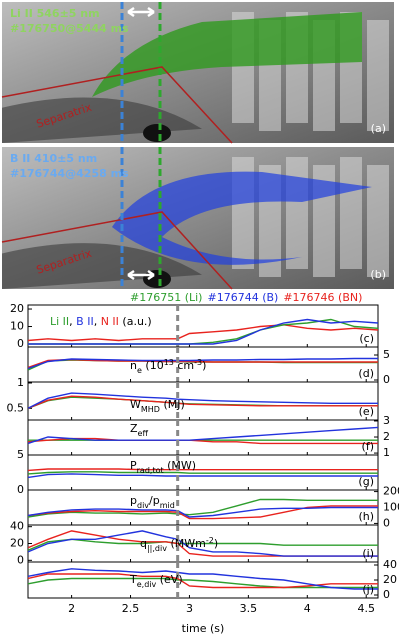 Image resolution: width=399 pixels, height=640 pixels. I want to click on y-label-part: T, so click(133, 579).